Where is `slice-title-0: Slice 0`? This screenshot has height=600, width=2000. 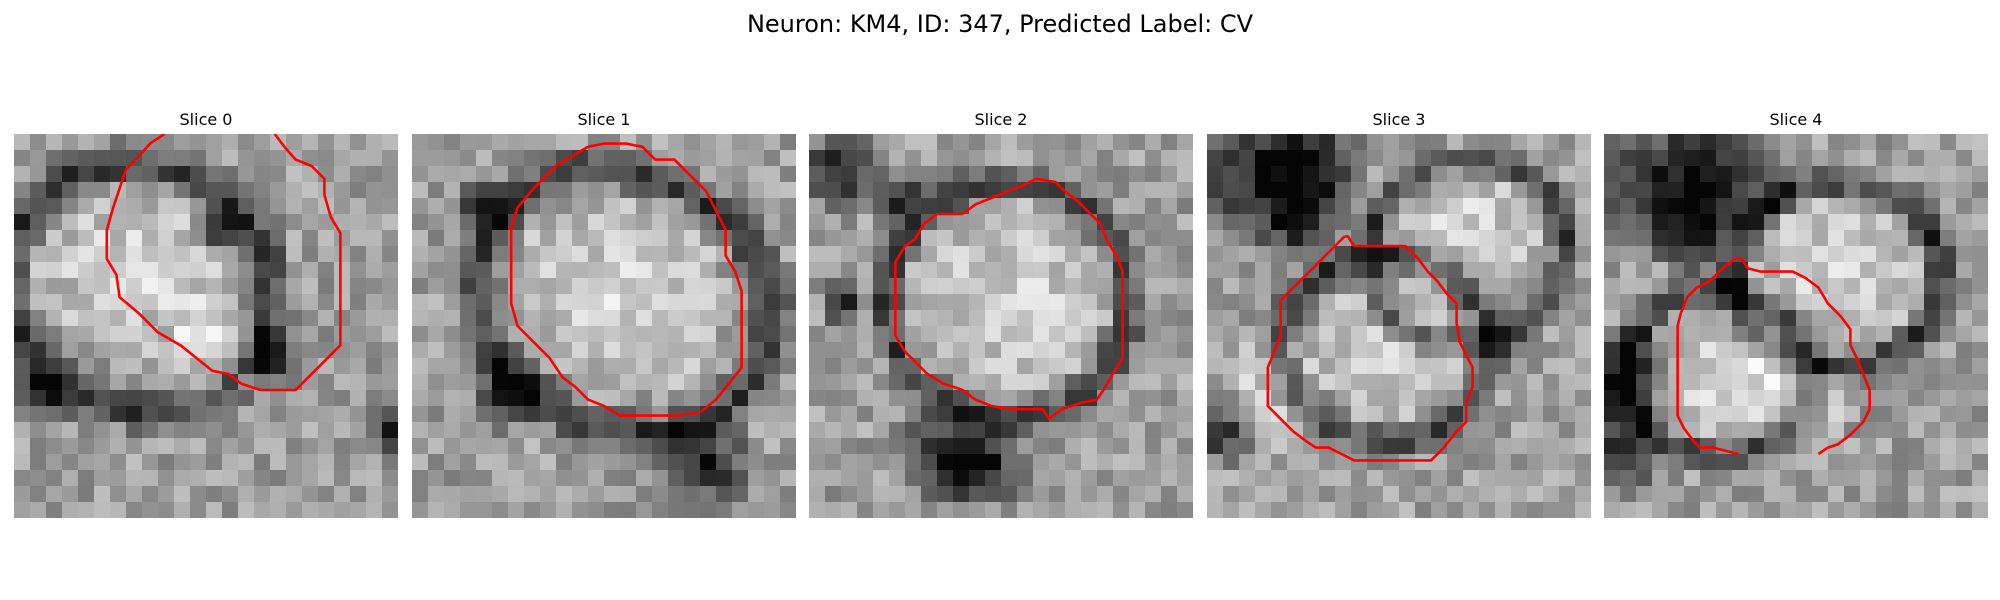 slice-title-0: Slice 0 is located at coordinates (206, 119).